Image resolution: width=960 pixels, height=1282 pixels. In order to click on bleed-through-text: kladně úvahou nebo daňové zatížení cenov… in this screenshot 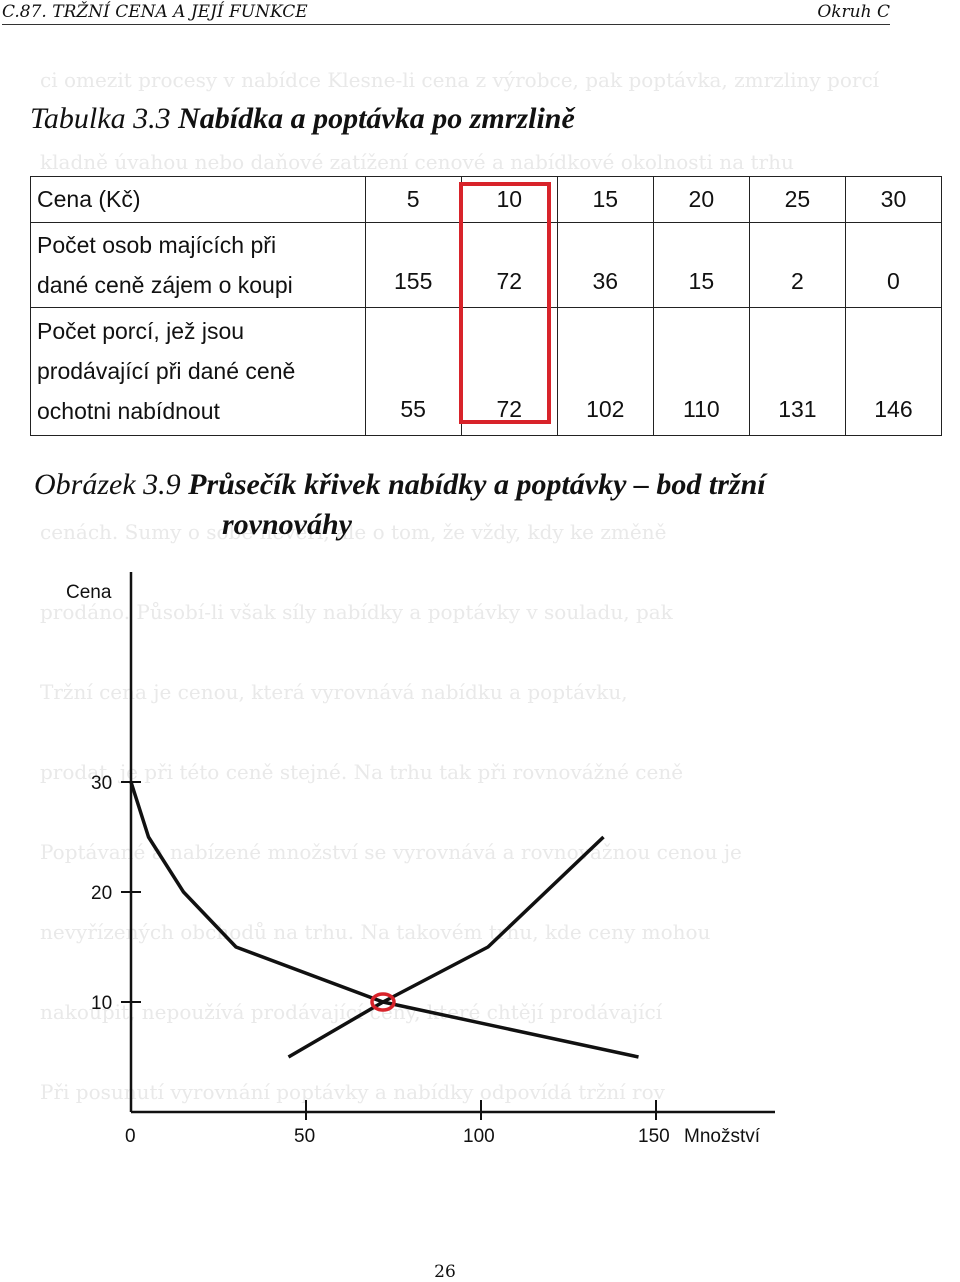, I will do `click(417, 162)`.